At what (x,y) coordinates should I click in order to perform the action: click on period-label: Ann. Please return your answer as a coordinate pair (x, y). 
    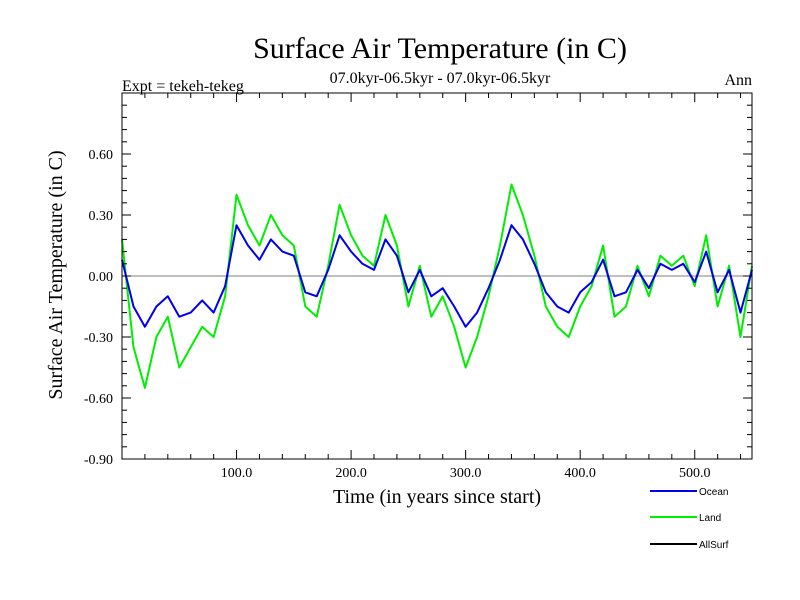
    Looking at the image, I should click on (738, 80).